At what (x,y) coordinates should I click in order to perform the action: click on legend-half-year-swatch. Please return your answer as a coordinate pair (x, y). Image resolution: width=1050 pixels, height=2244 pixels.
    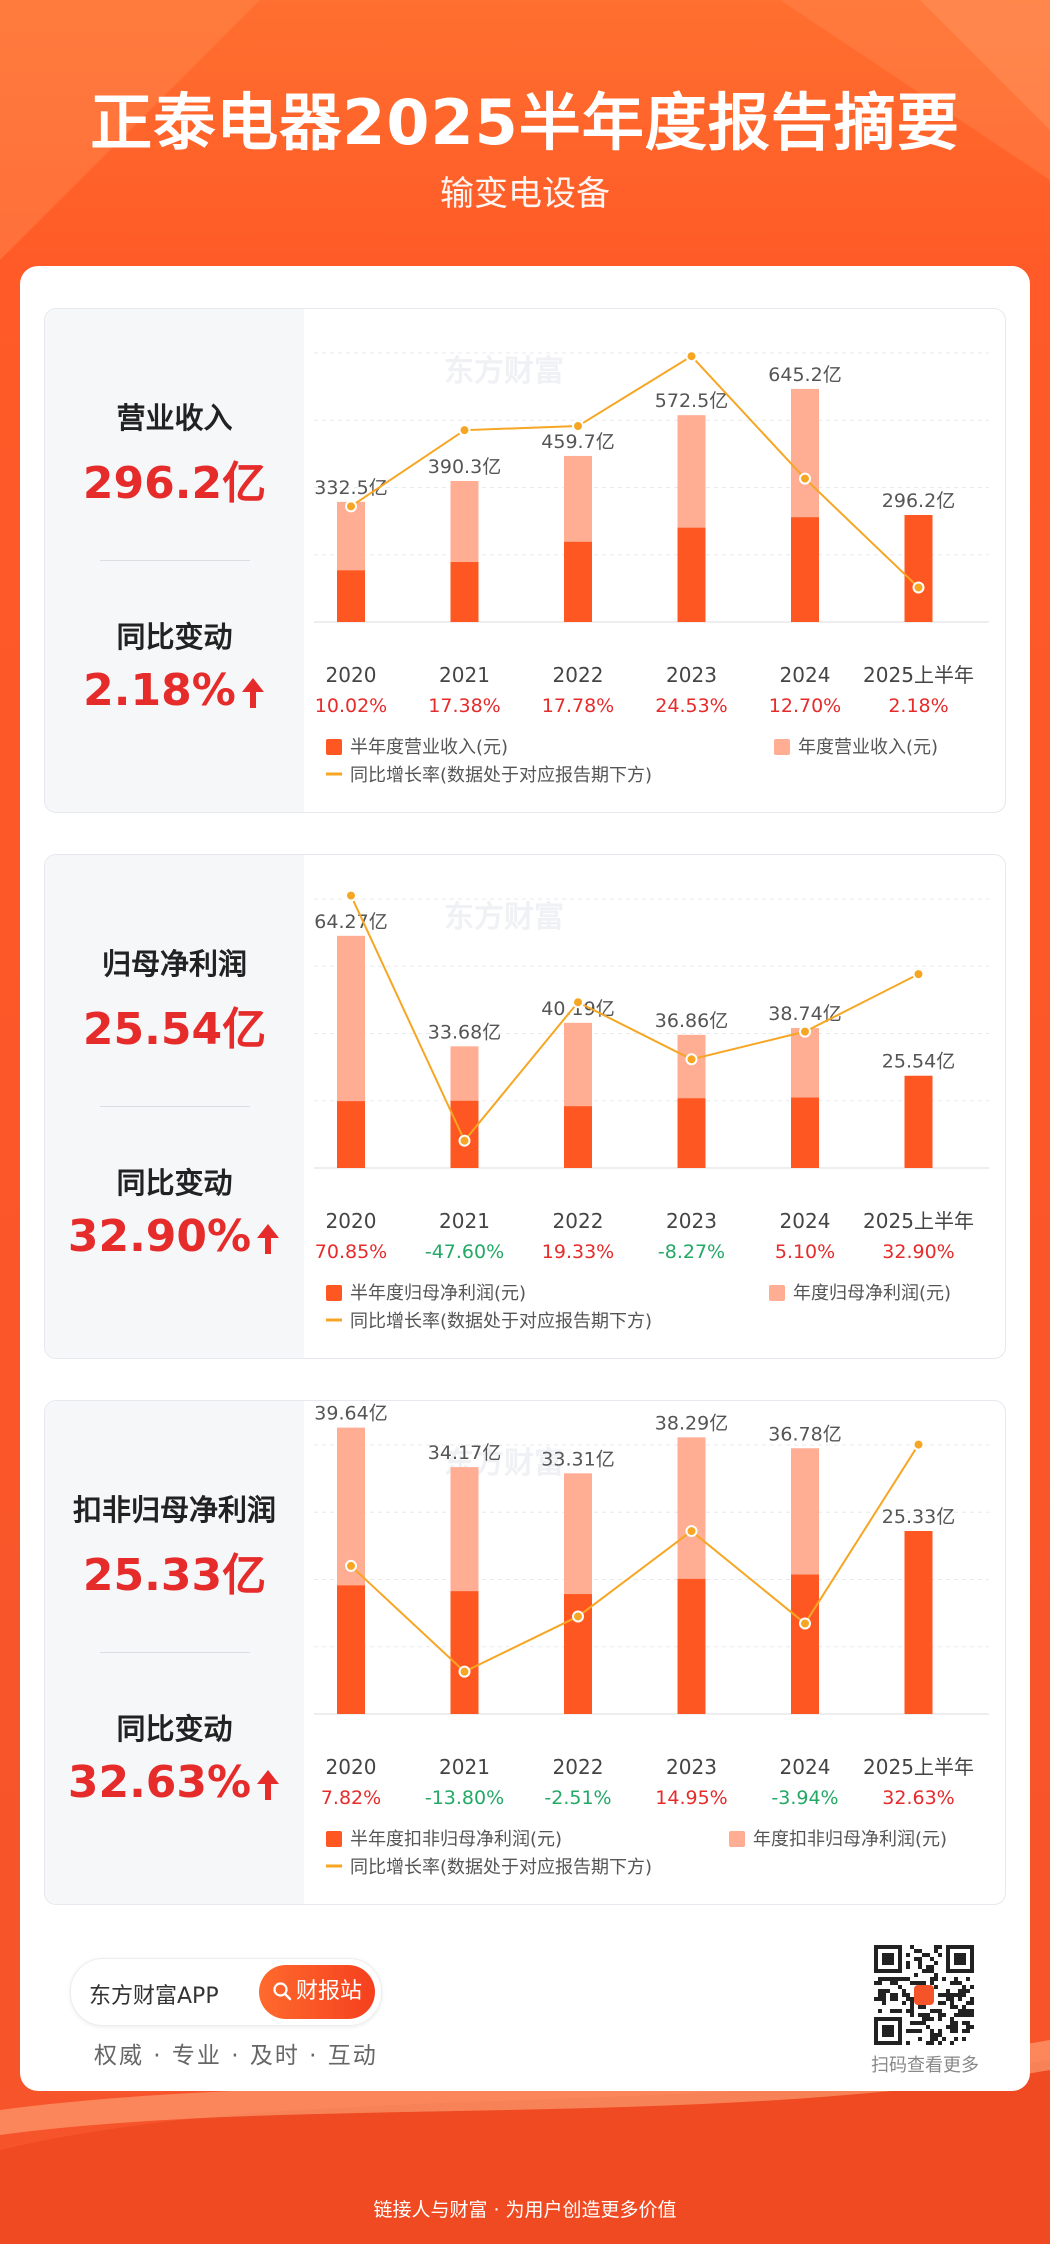
    Looking at the image, I should click on (334, 747).